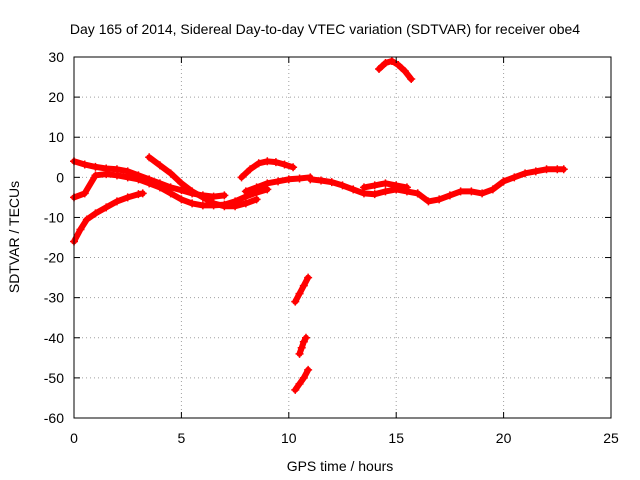 The width and height of the screenshot is (640, 480). I want to click on x-tick-label: 10, so click(289, 438).